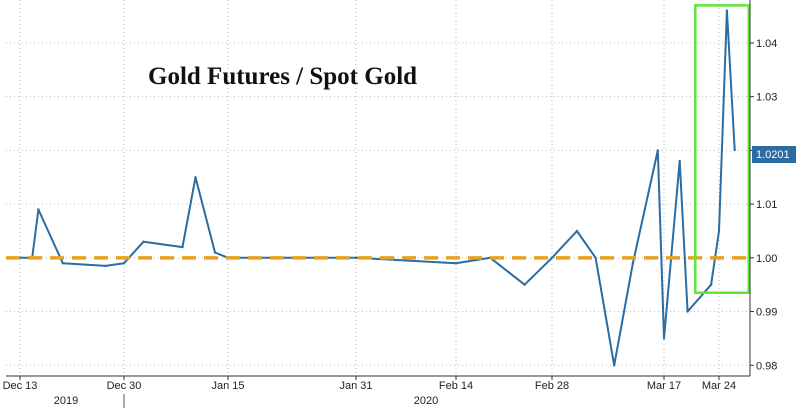 The height and width of the screenshot is (408, 800). Describe the element at coordinates (664, 386) in the screenshot. I see `x-tick-label: Mar 17` at that location.